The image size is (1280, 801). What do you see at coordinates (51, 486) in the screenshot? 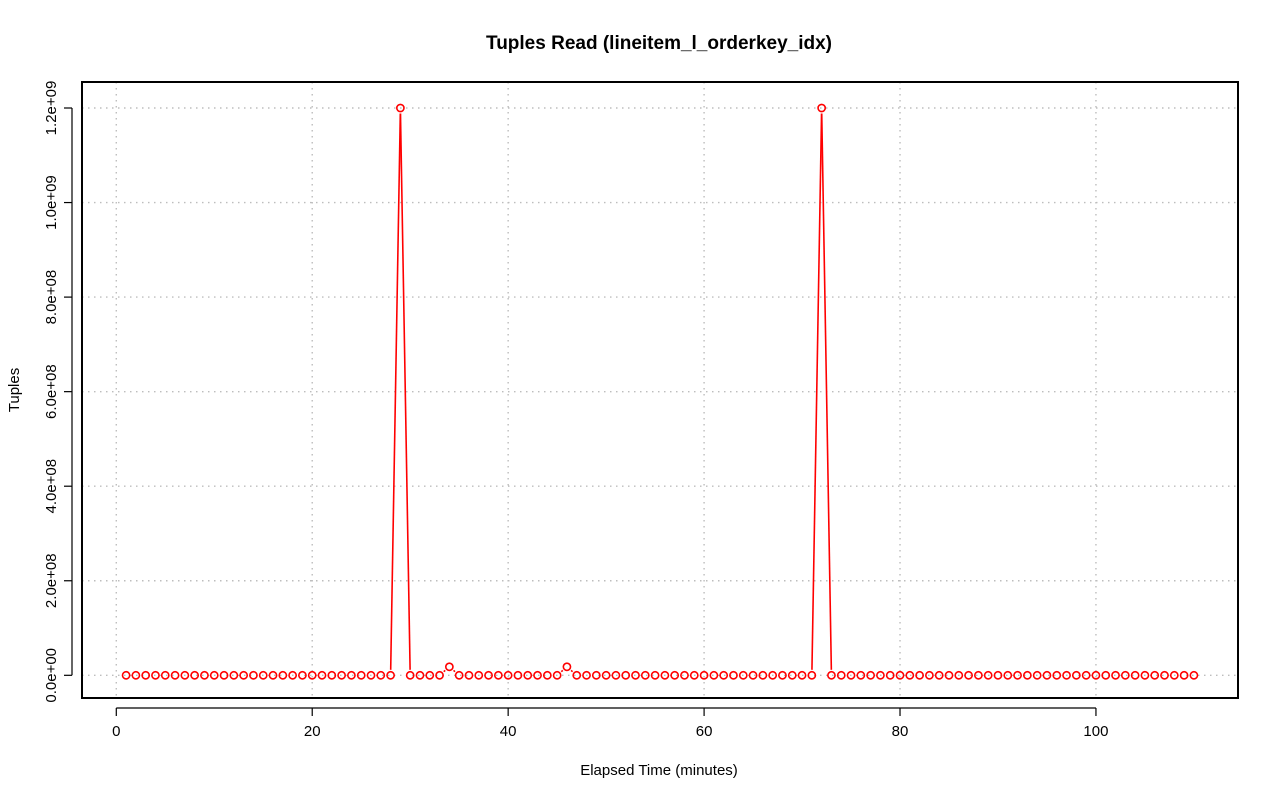
I see `y-tick-label: 4.0e+08` at bounding box center [51, 486].